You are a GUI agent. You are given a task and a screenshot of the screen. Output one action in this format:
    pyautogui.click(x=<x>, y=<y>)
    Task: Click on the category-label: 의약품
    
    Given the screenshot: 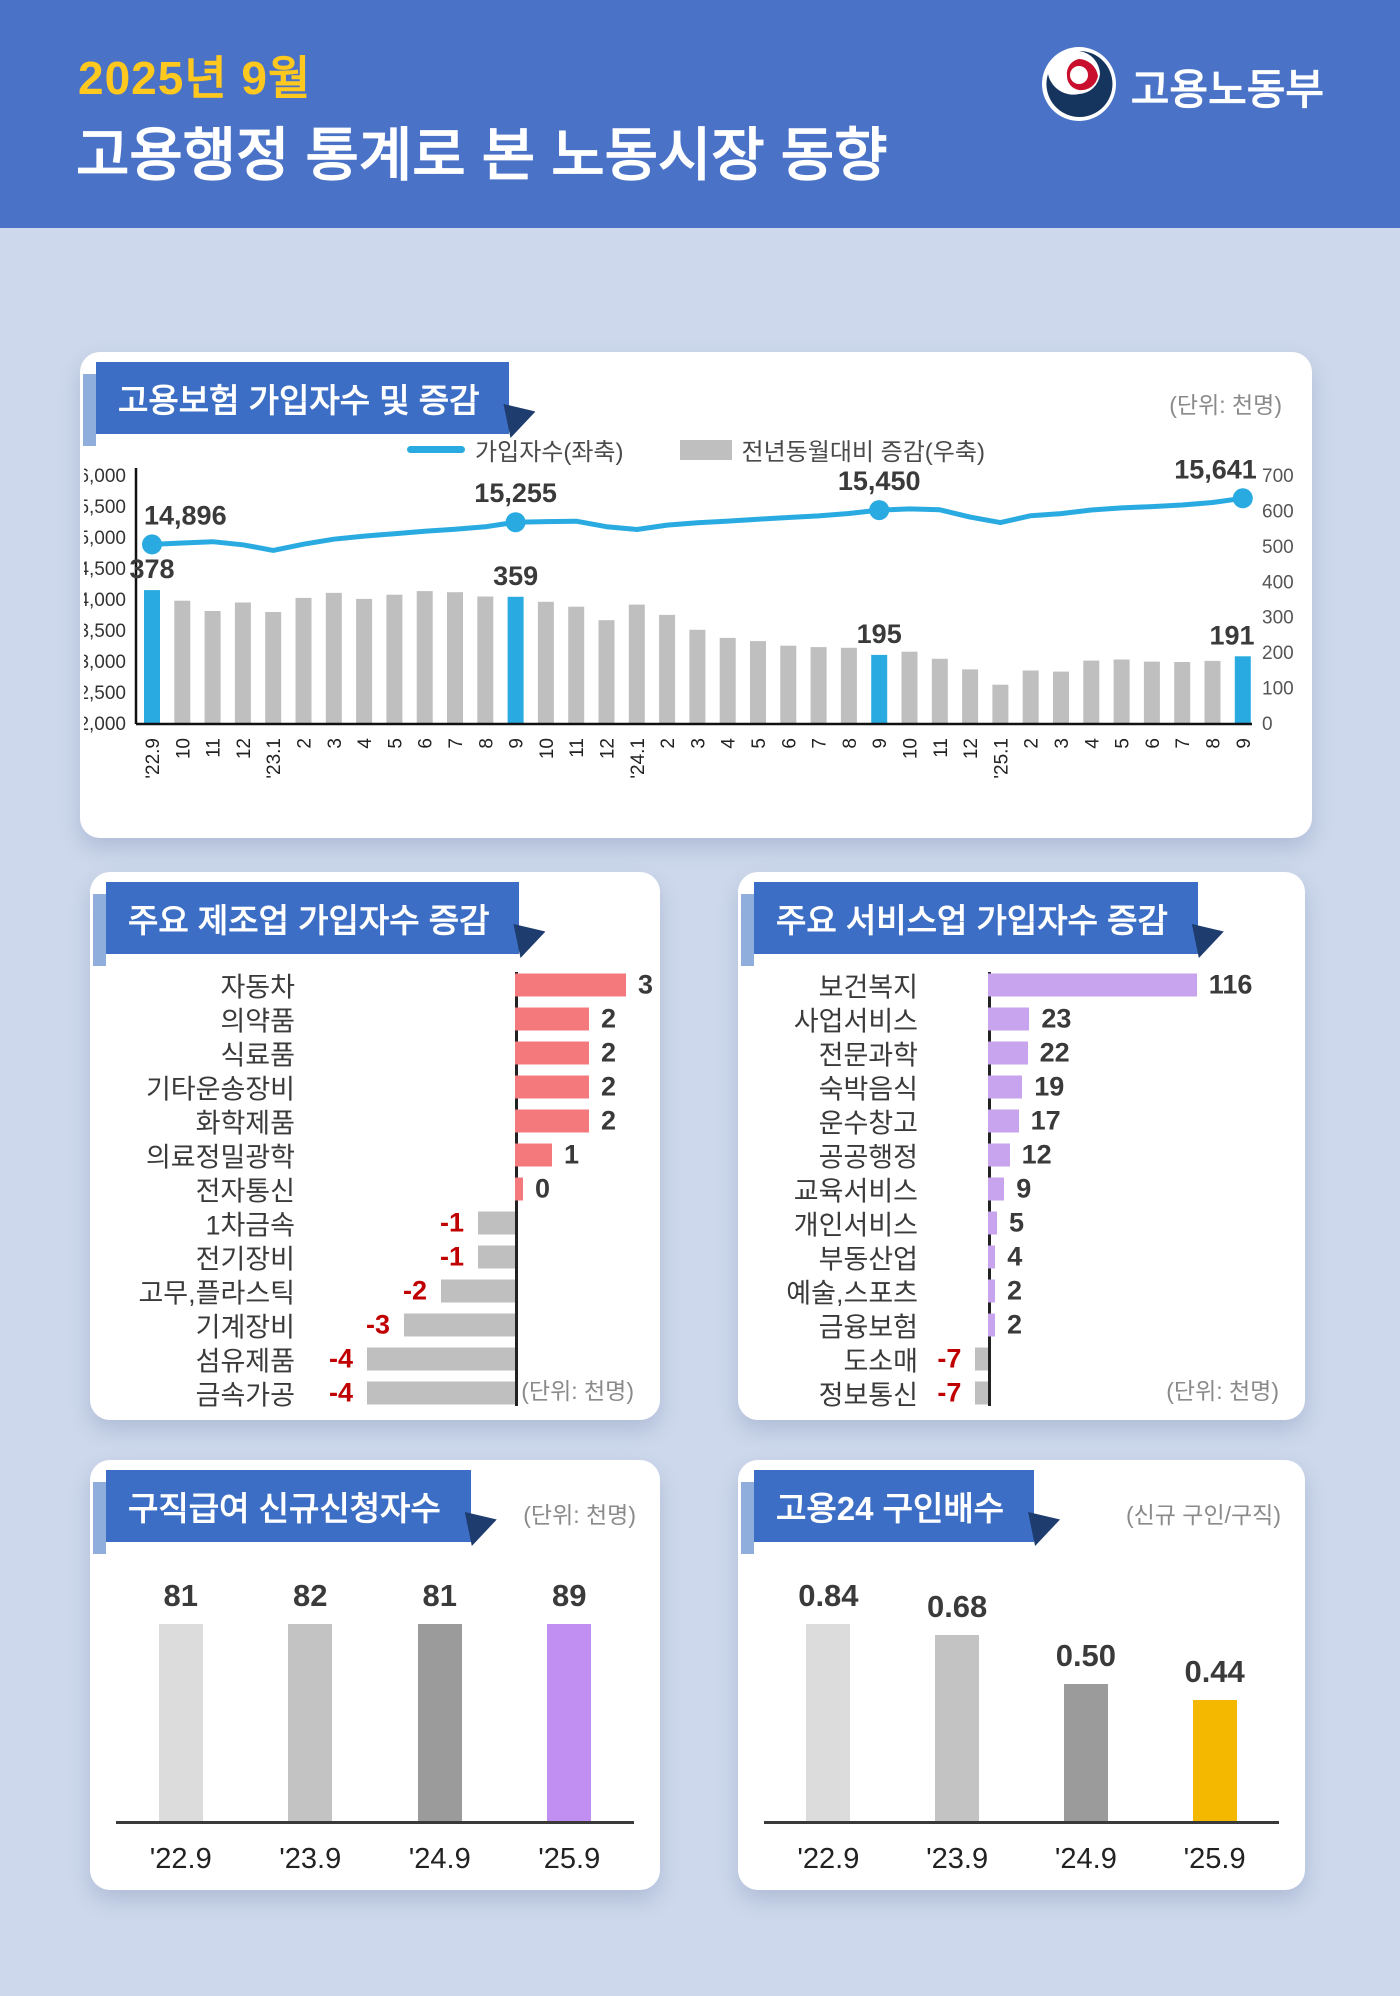 What is the action you would take?
    pyautogui.click(x=257, y=1021)
    